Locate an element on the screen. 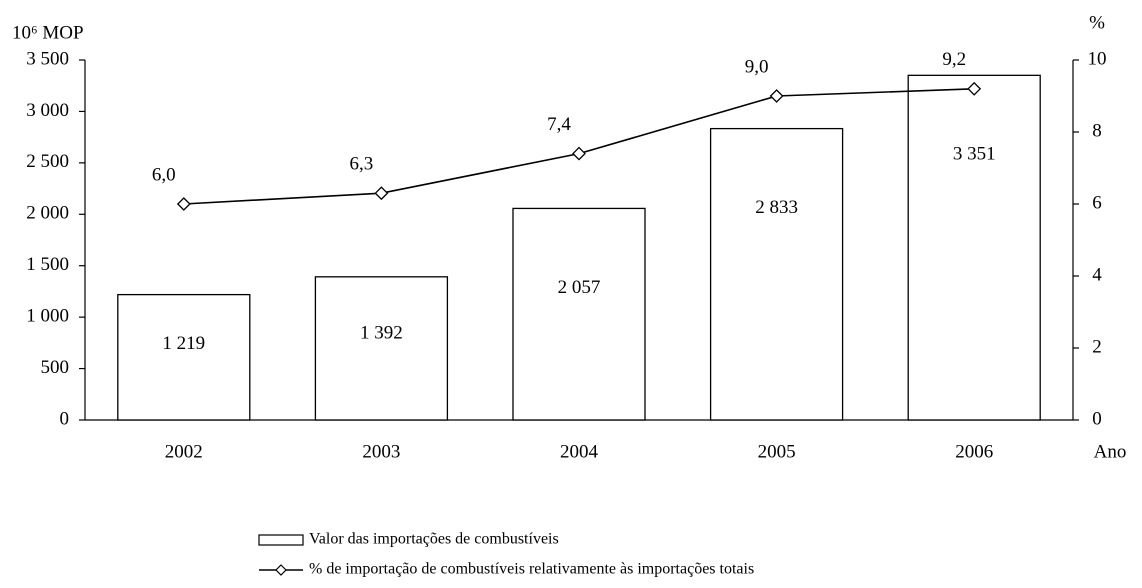 The height and width of the screenshot is (588, 1142). y-tick-label: 2 500 is located at coordinates (47, 161).